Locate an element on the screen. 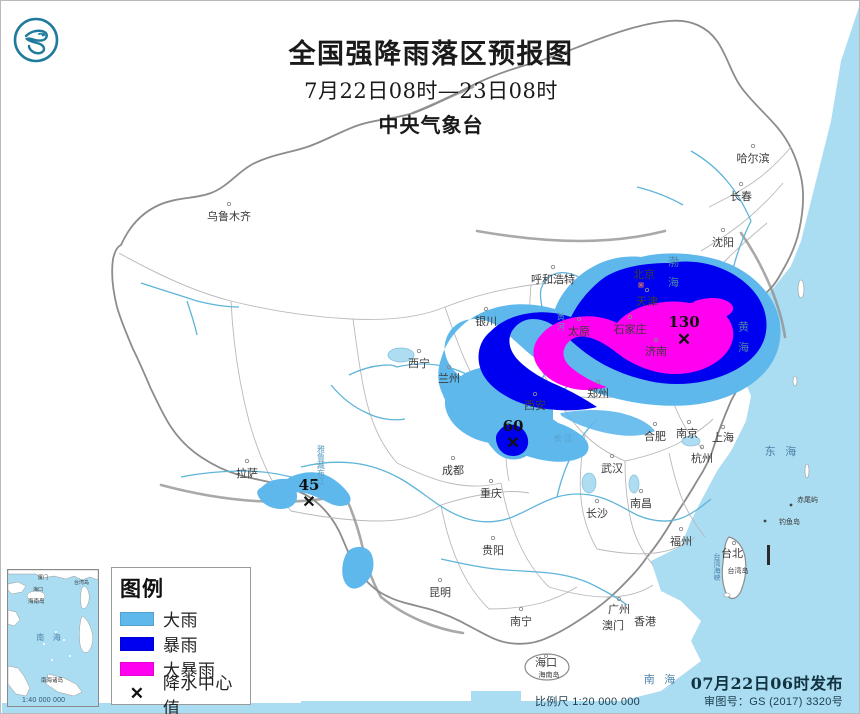 Image resolution: width=860 pixels, height=714 pixels. city-marker: 杭州 is located at coordinates (702, 454).